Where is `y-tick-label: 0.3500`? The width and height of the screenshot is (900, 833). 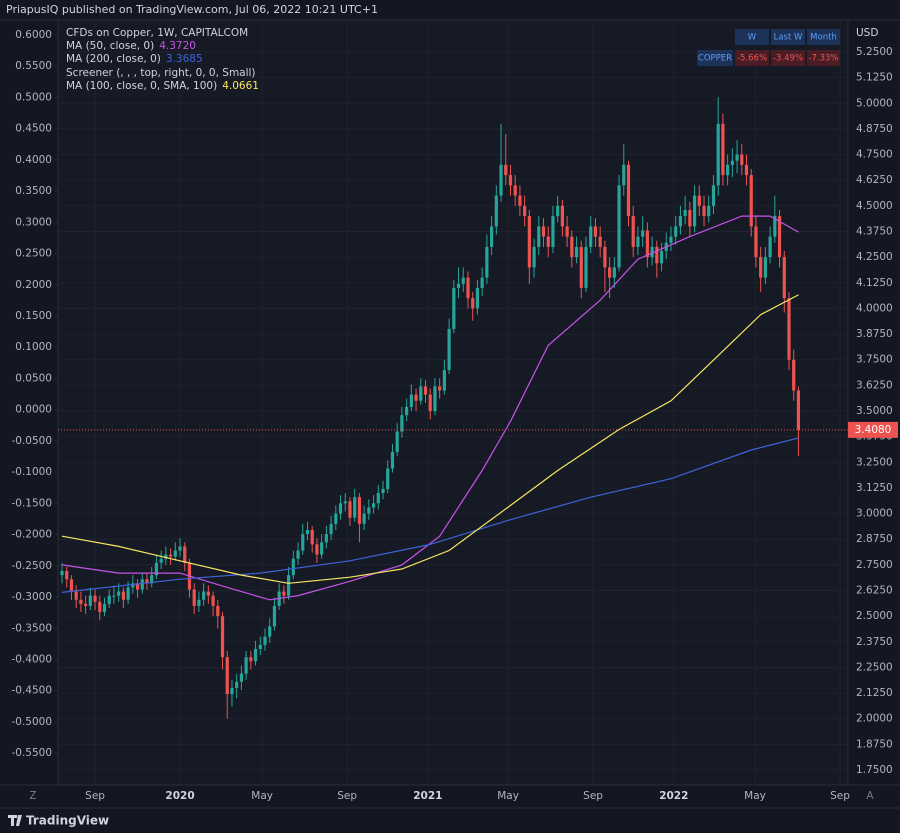
y-tick-label: 0.3500 is located at coordinates (33, 191).